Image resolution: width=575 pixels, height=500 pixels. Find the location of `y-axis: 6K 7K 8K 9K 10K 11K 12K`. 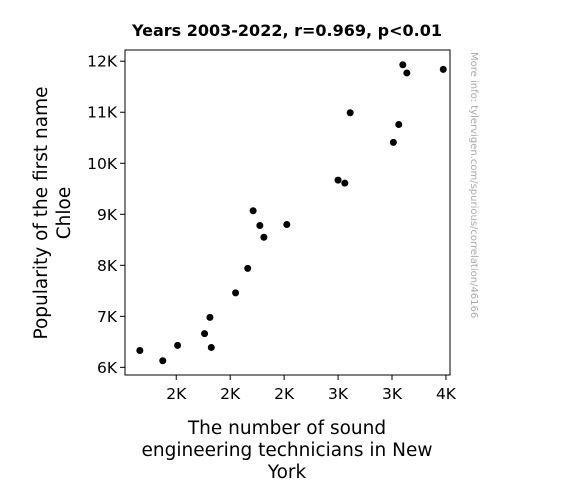

y-axis: 6K 7K 8K 9K 10K 11K 12K is located at coordinates (106, 215).